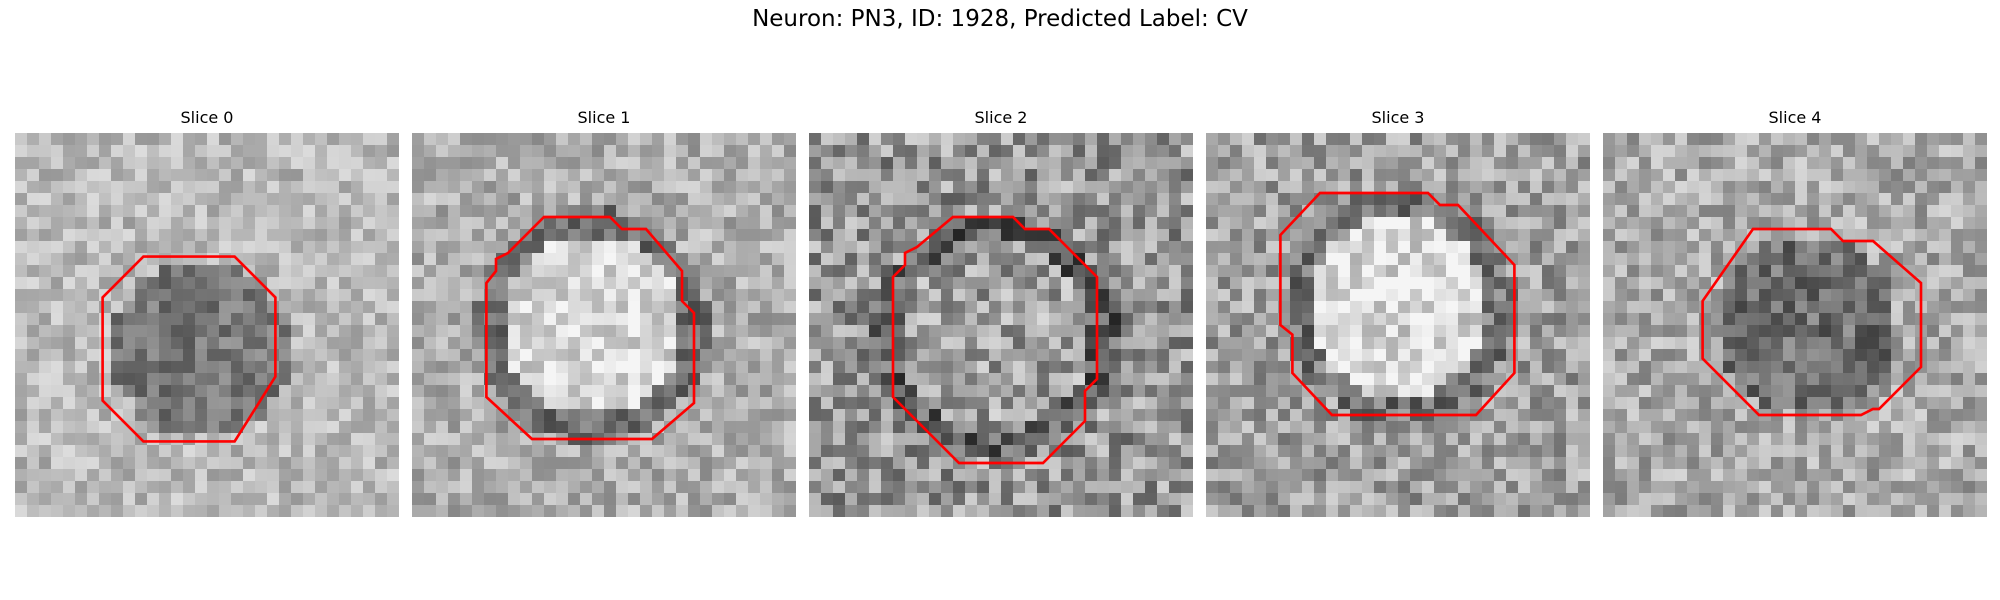 The height and width of the screenshot is (600, 2000). I want to click on slice-0-panel, so click(207, 325).